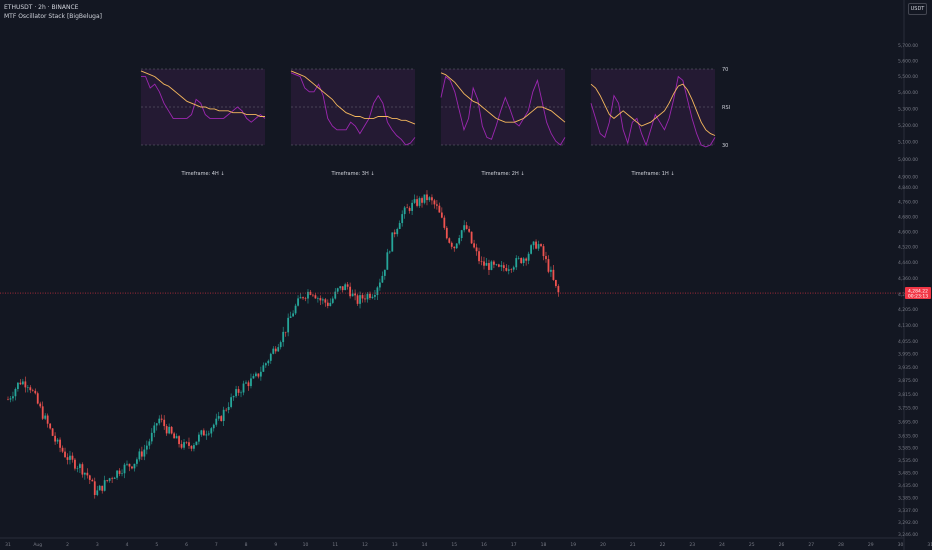 The image size is (932, 550). I want to click on y-tick-label: 3,875.00, so click(908, 381).